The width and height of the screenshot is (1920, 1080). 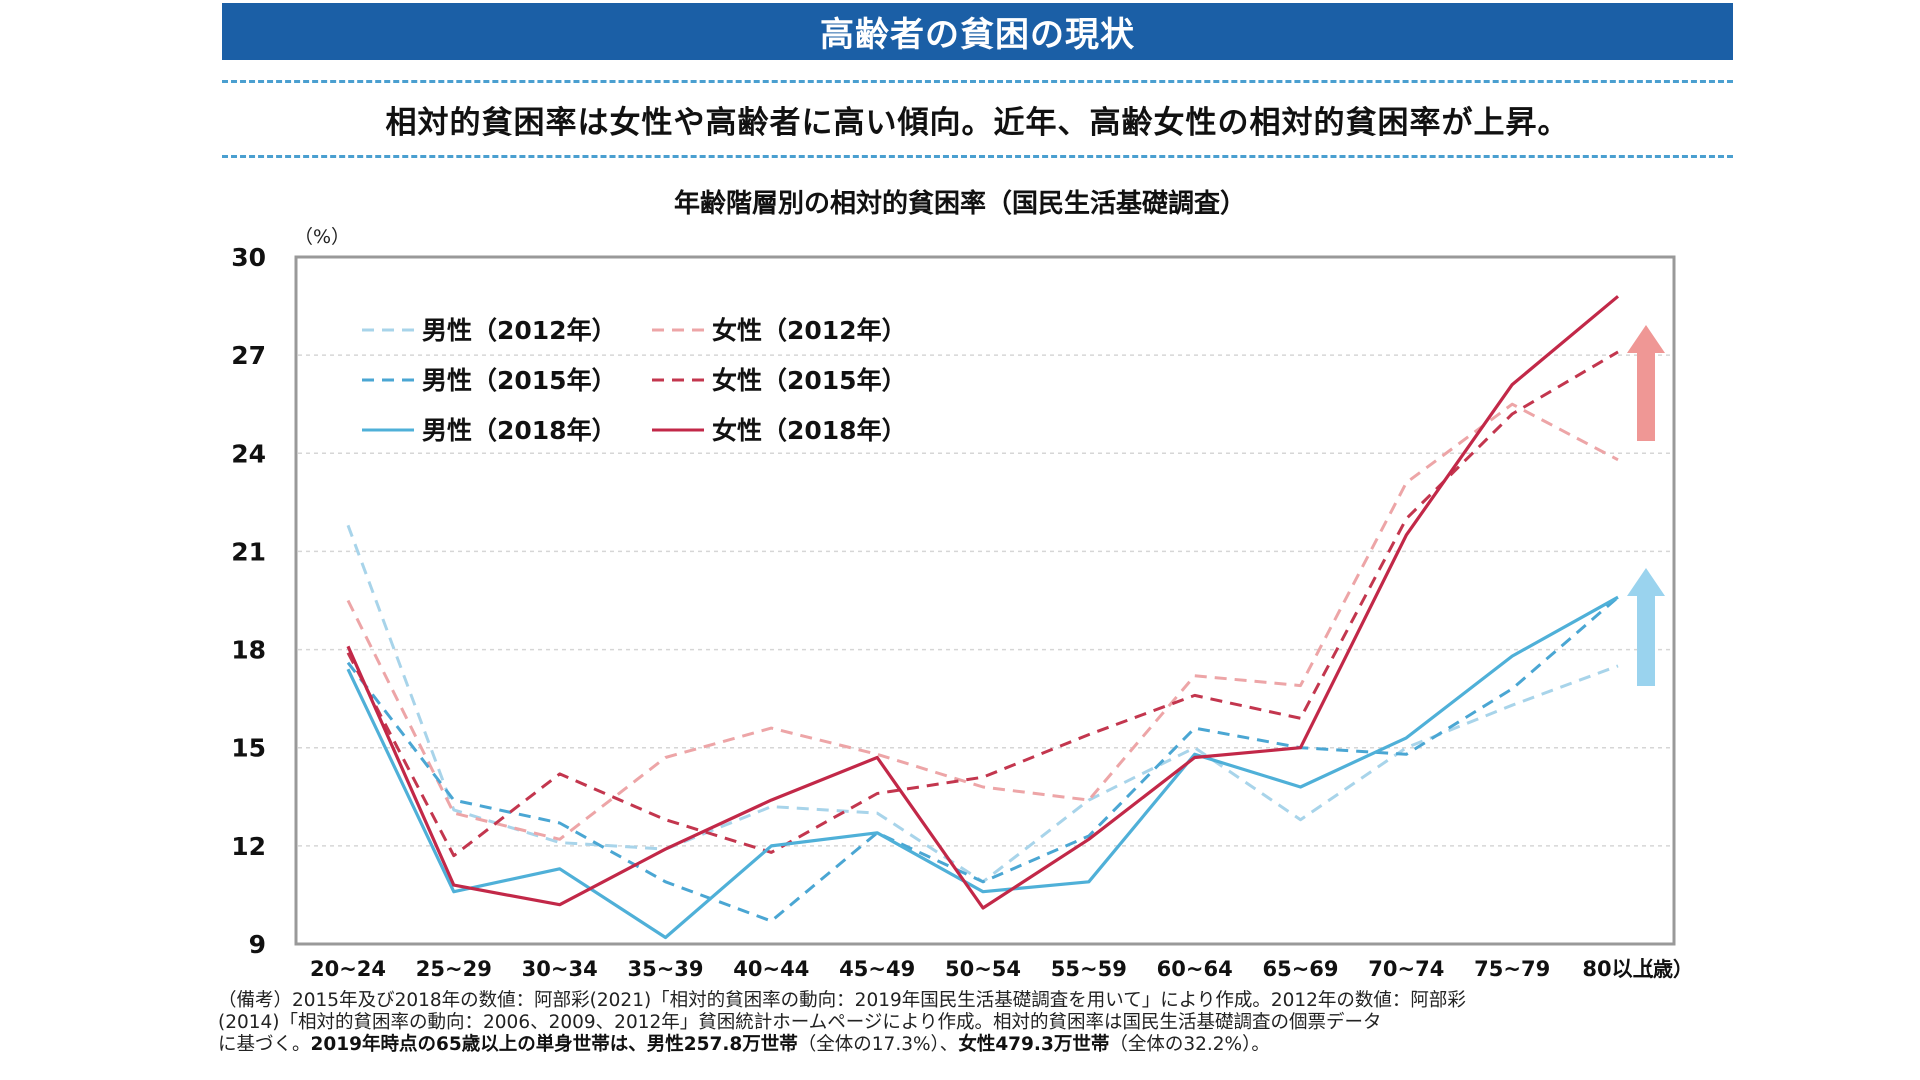 What do you see at coordinates (248, 453) in the screenshot?
I see `y-tick-label: 24` at bounding box center [248, 453].